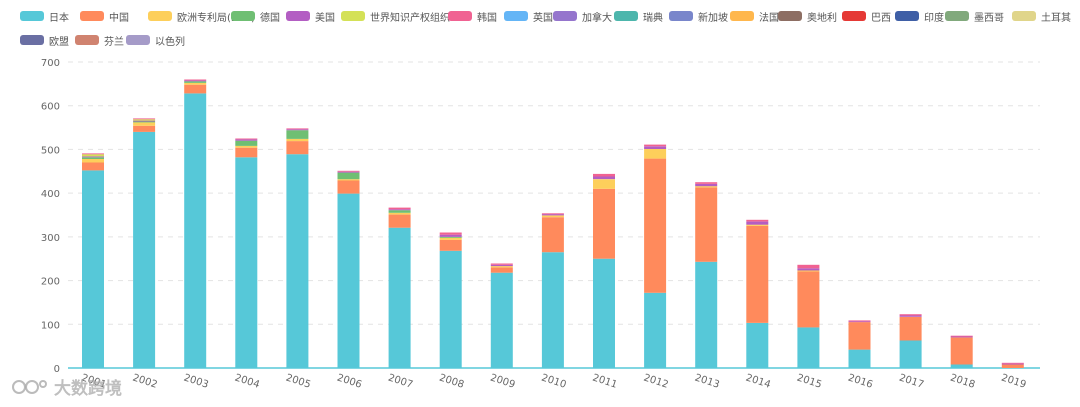 The image size is (1080, 407). Describe the element at coordinates (99, 40) in the screenshot. I see `legend-item: 芬兰` at that location.